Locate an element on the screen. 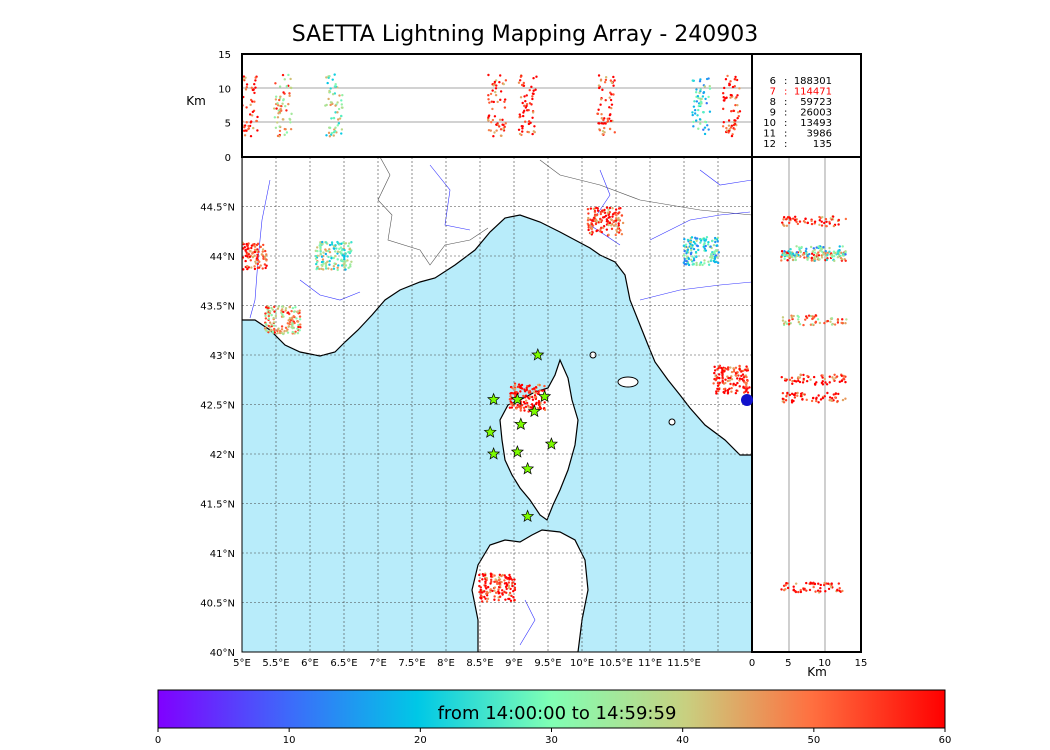  map-x-tick: 6°E is located at coordinates (310, 663).